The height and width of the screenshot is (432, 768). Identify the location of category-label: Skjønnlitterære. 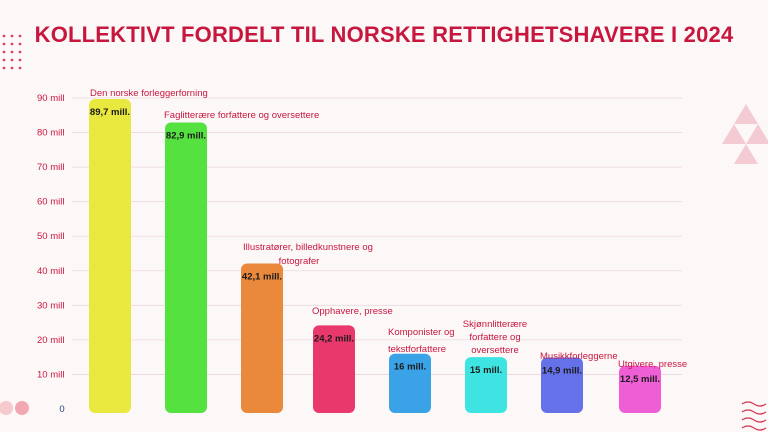
(495, 324).